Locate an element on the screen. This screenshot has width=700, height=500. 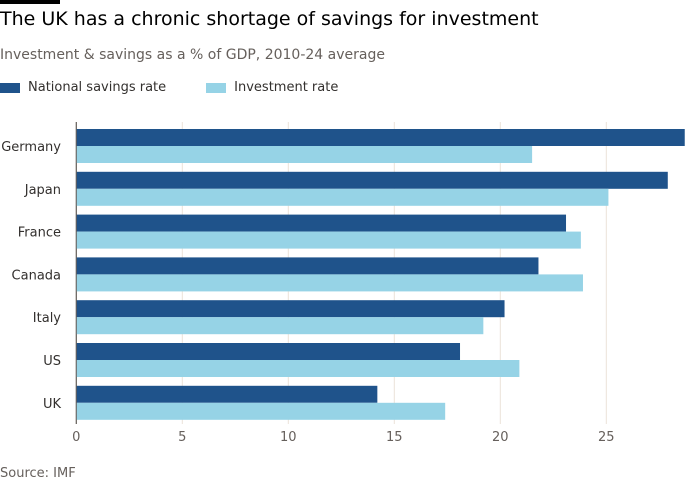
bar-investment-us is located at coordinates (298, 368).